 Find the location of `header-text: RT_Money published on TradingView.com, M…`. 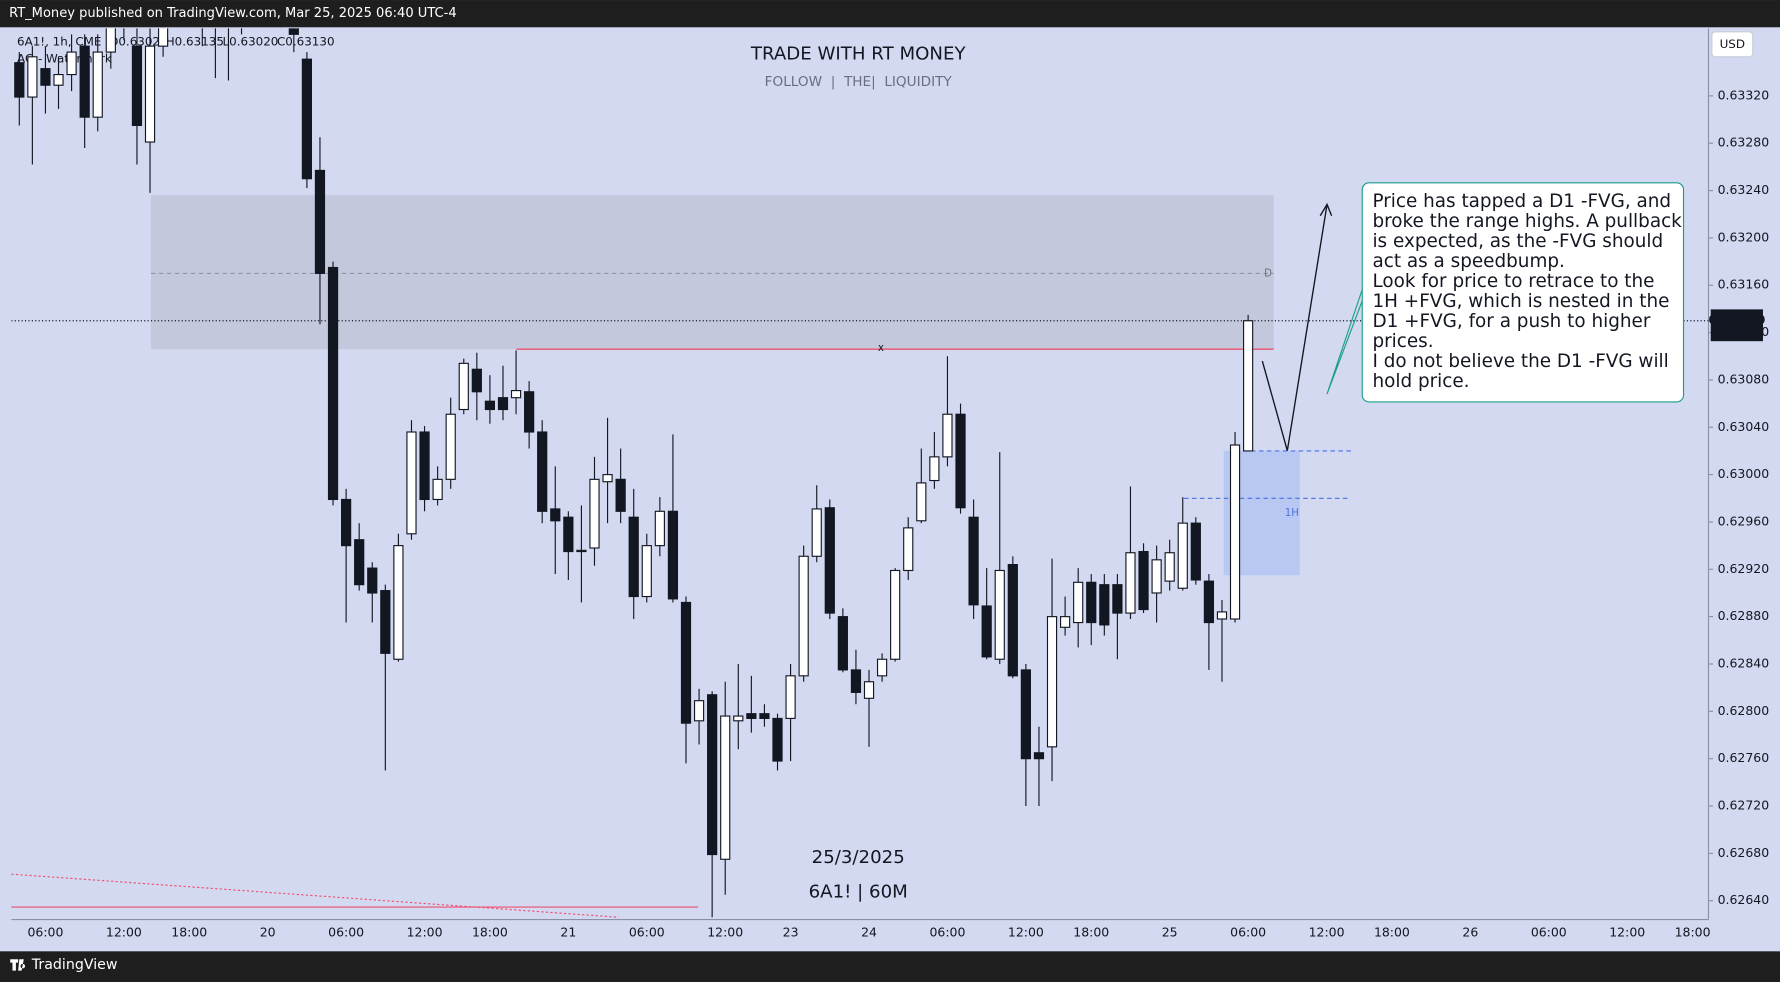

header-text: RT_Money published on TradingView.com, M… is located at coordinates (233, 13).